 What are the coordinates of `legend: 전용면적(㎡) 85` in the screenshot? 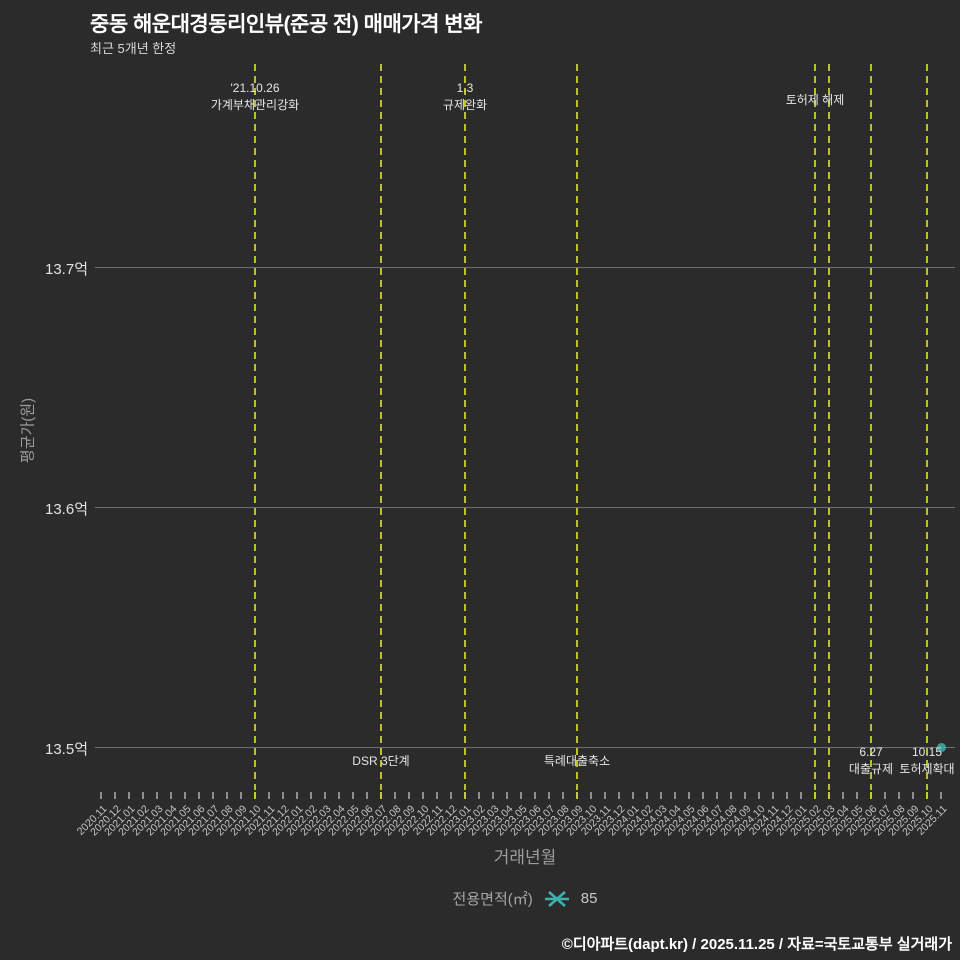 It's located at (525, 898).